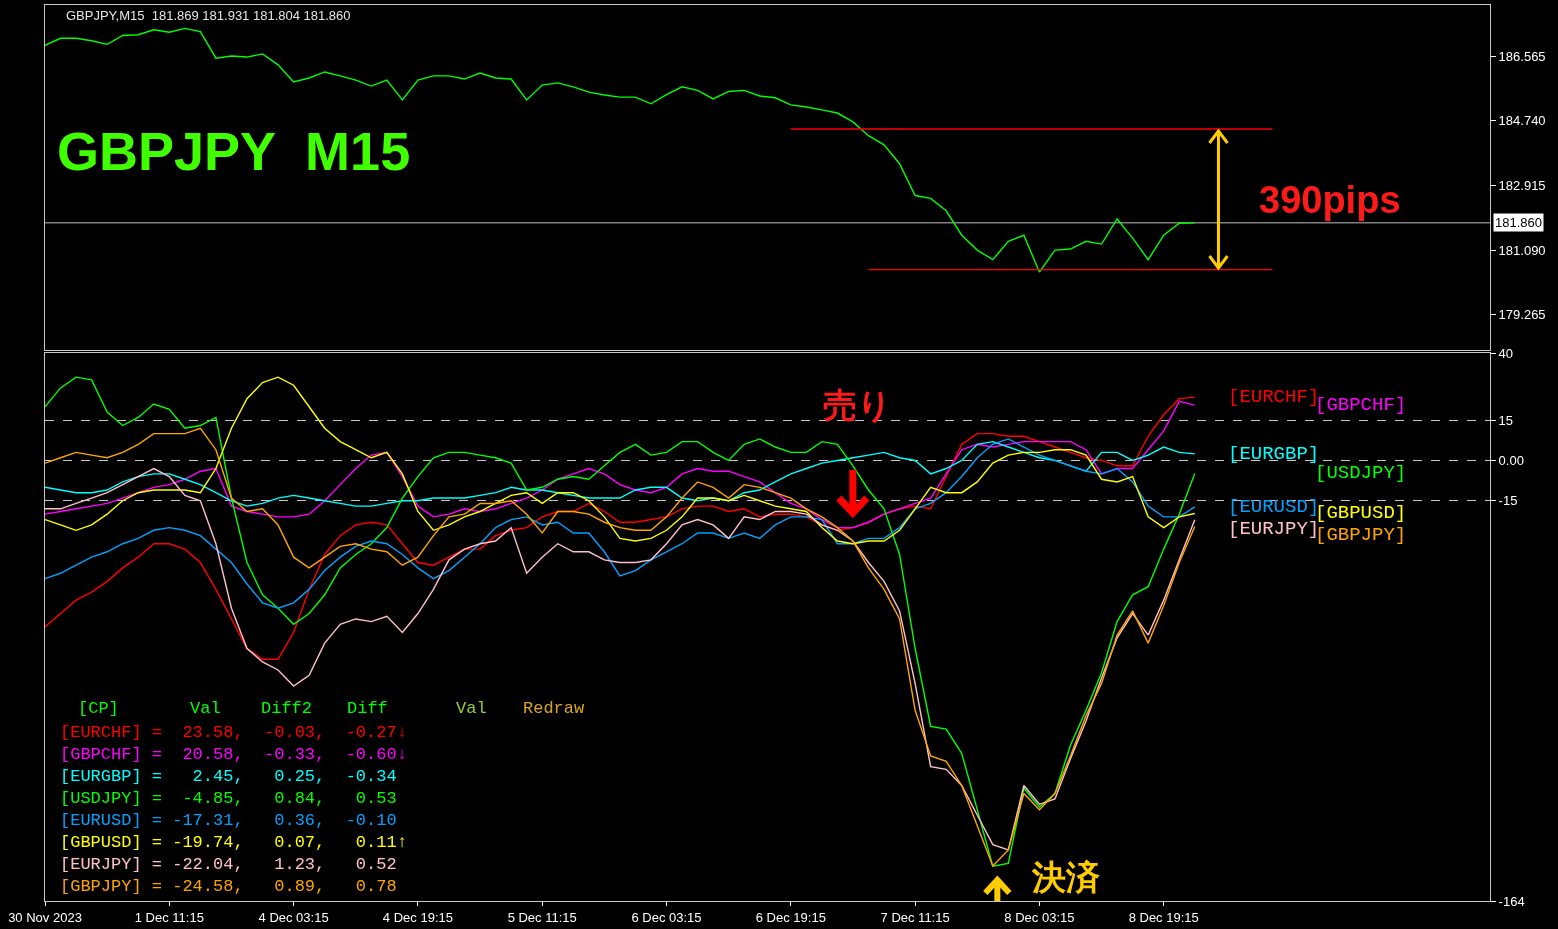 The width and height of the screenshot is (1558, 929). I want to click on x-tick-label: 6 Dec 19:15, so click(790, 917).